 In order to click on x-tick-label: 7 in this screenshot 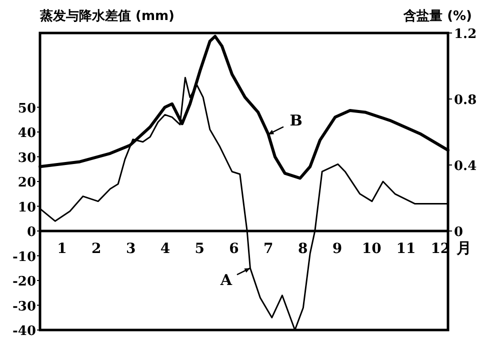, I will do `click(269, 249)`.